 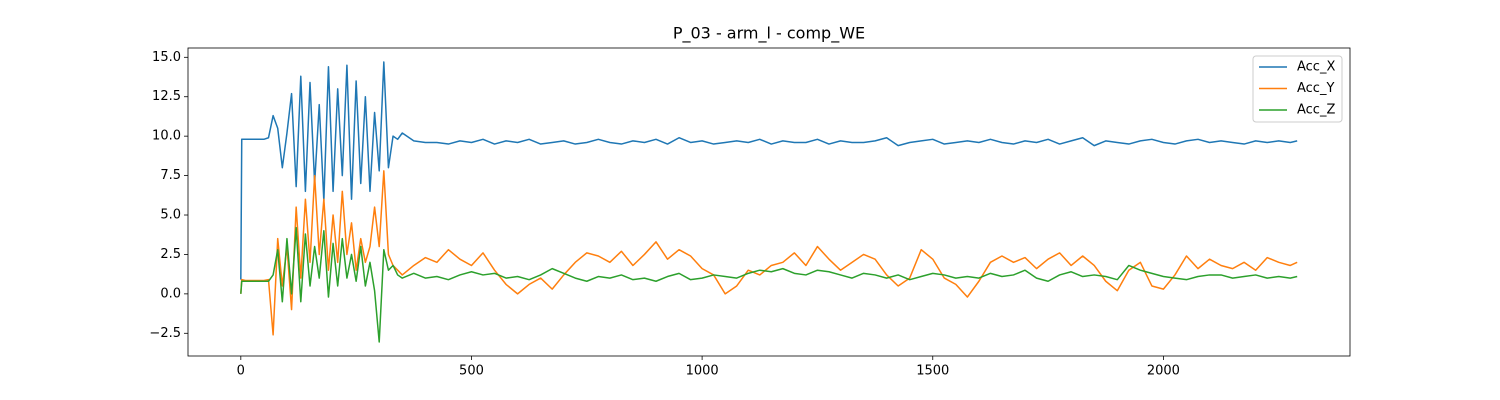 I want to click on y-tick-label: 12.5, so click(x=166, y=96).